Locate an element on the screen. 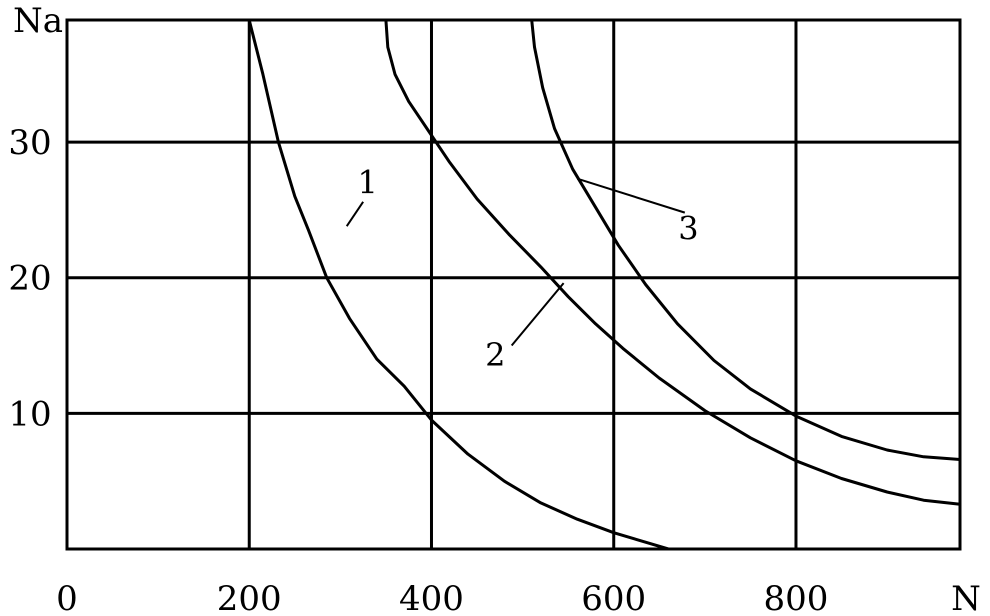 This screenshot has width=990, height=616. x-tick-labels: 0 200 400 600 800 is located at coordinates (442, 597).